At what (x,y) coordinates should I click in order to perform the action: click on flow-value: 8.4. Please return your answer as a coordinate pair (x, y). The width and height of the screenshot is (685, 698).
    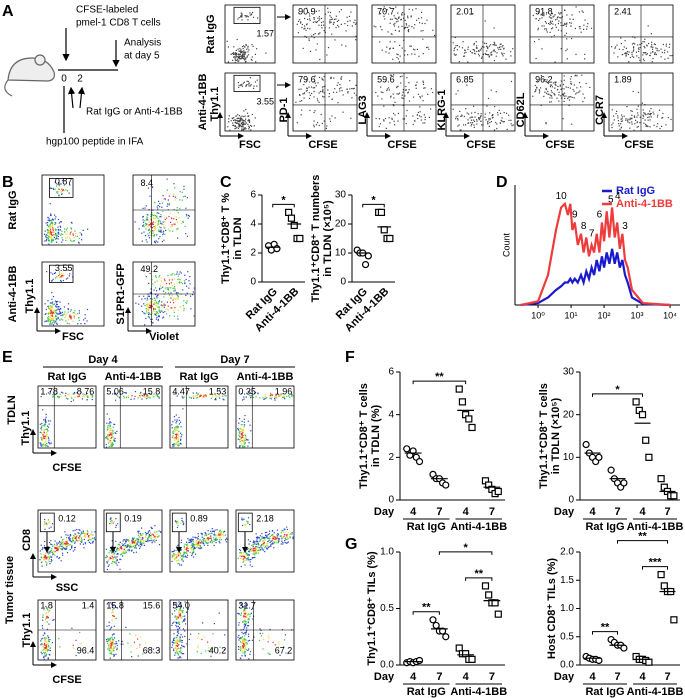
    Looking at the image, I should click on (146, 183).